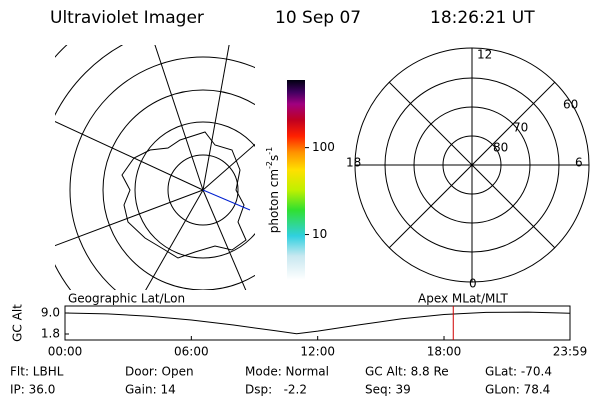 The height and width of the screenshot is (400, 600). I want to click on gc-alt-curve, so click(317, 323).